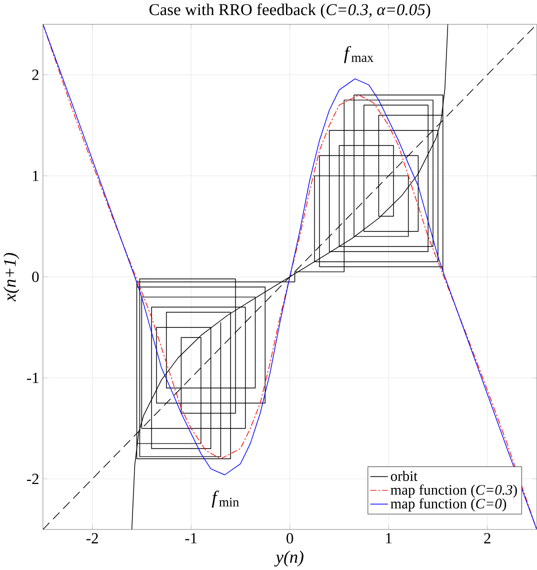 This screenshot has width=537, height=570. What do you see at coordinates (453, 491) in the screenshot?
I see `legend-label: map function (C=0.3)` at bounding box center [453, 491].